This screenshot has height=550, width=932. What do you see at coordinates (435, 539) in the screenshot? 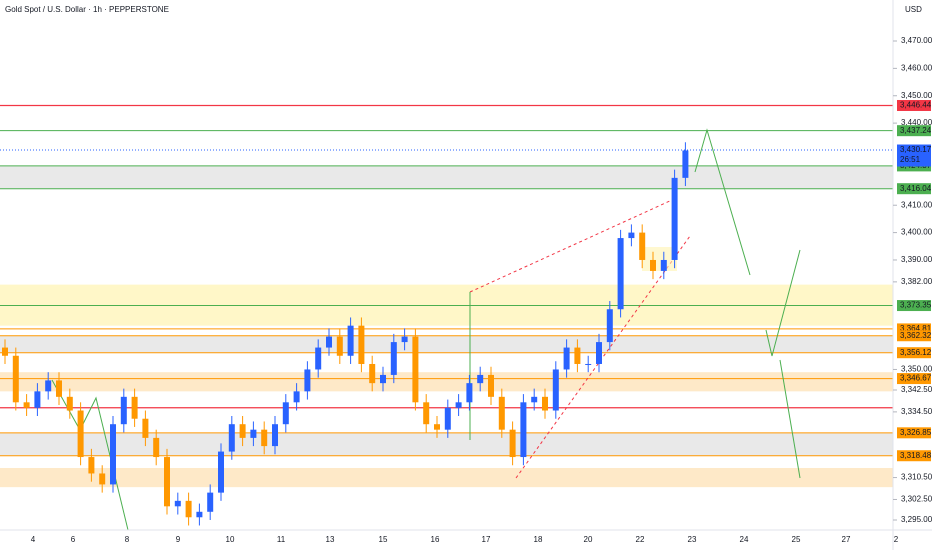
I see `x-tick-label: 16` at bounding box center [435, 539].